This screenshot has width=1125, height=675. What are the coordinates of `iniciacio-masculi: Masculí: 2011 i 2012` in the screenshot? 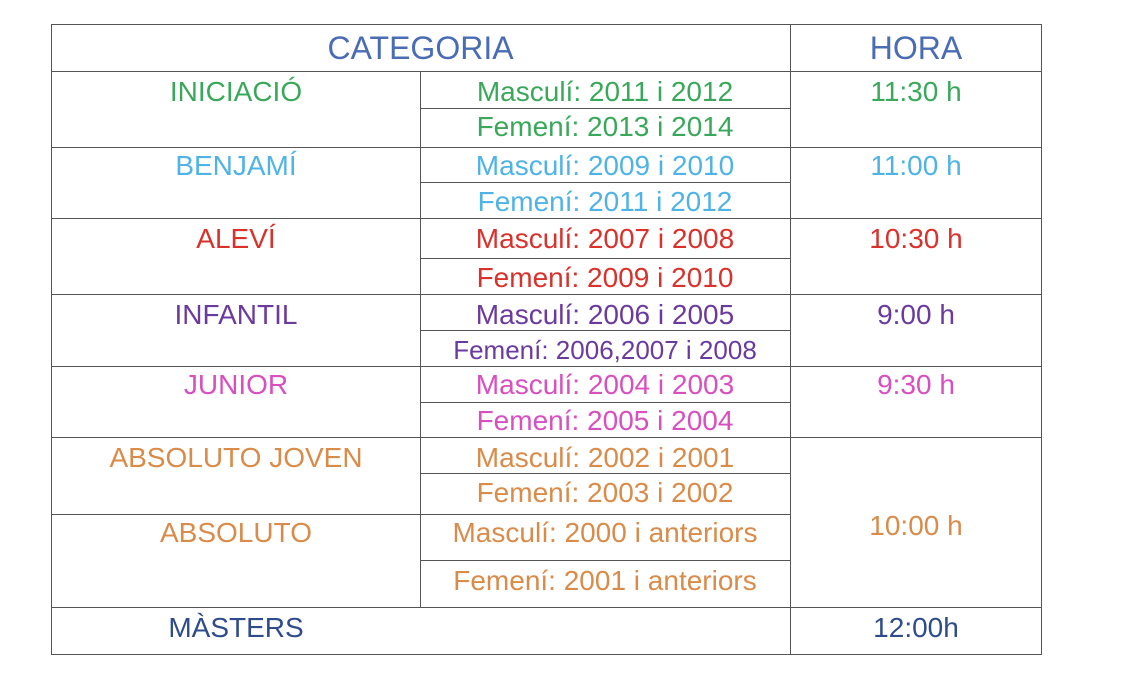 It's located at (605, 91).